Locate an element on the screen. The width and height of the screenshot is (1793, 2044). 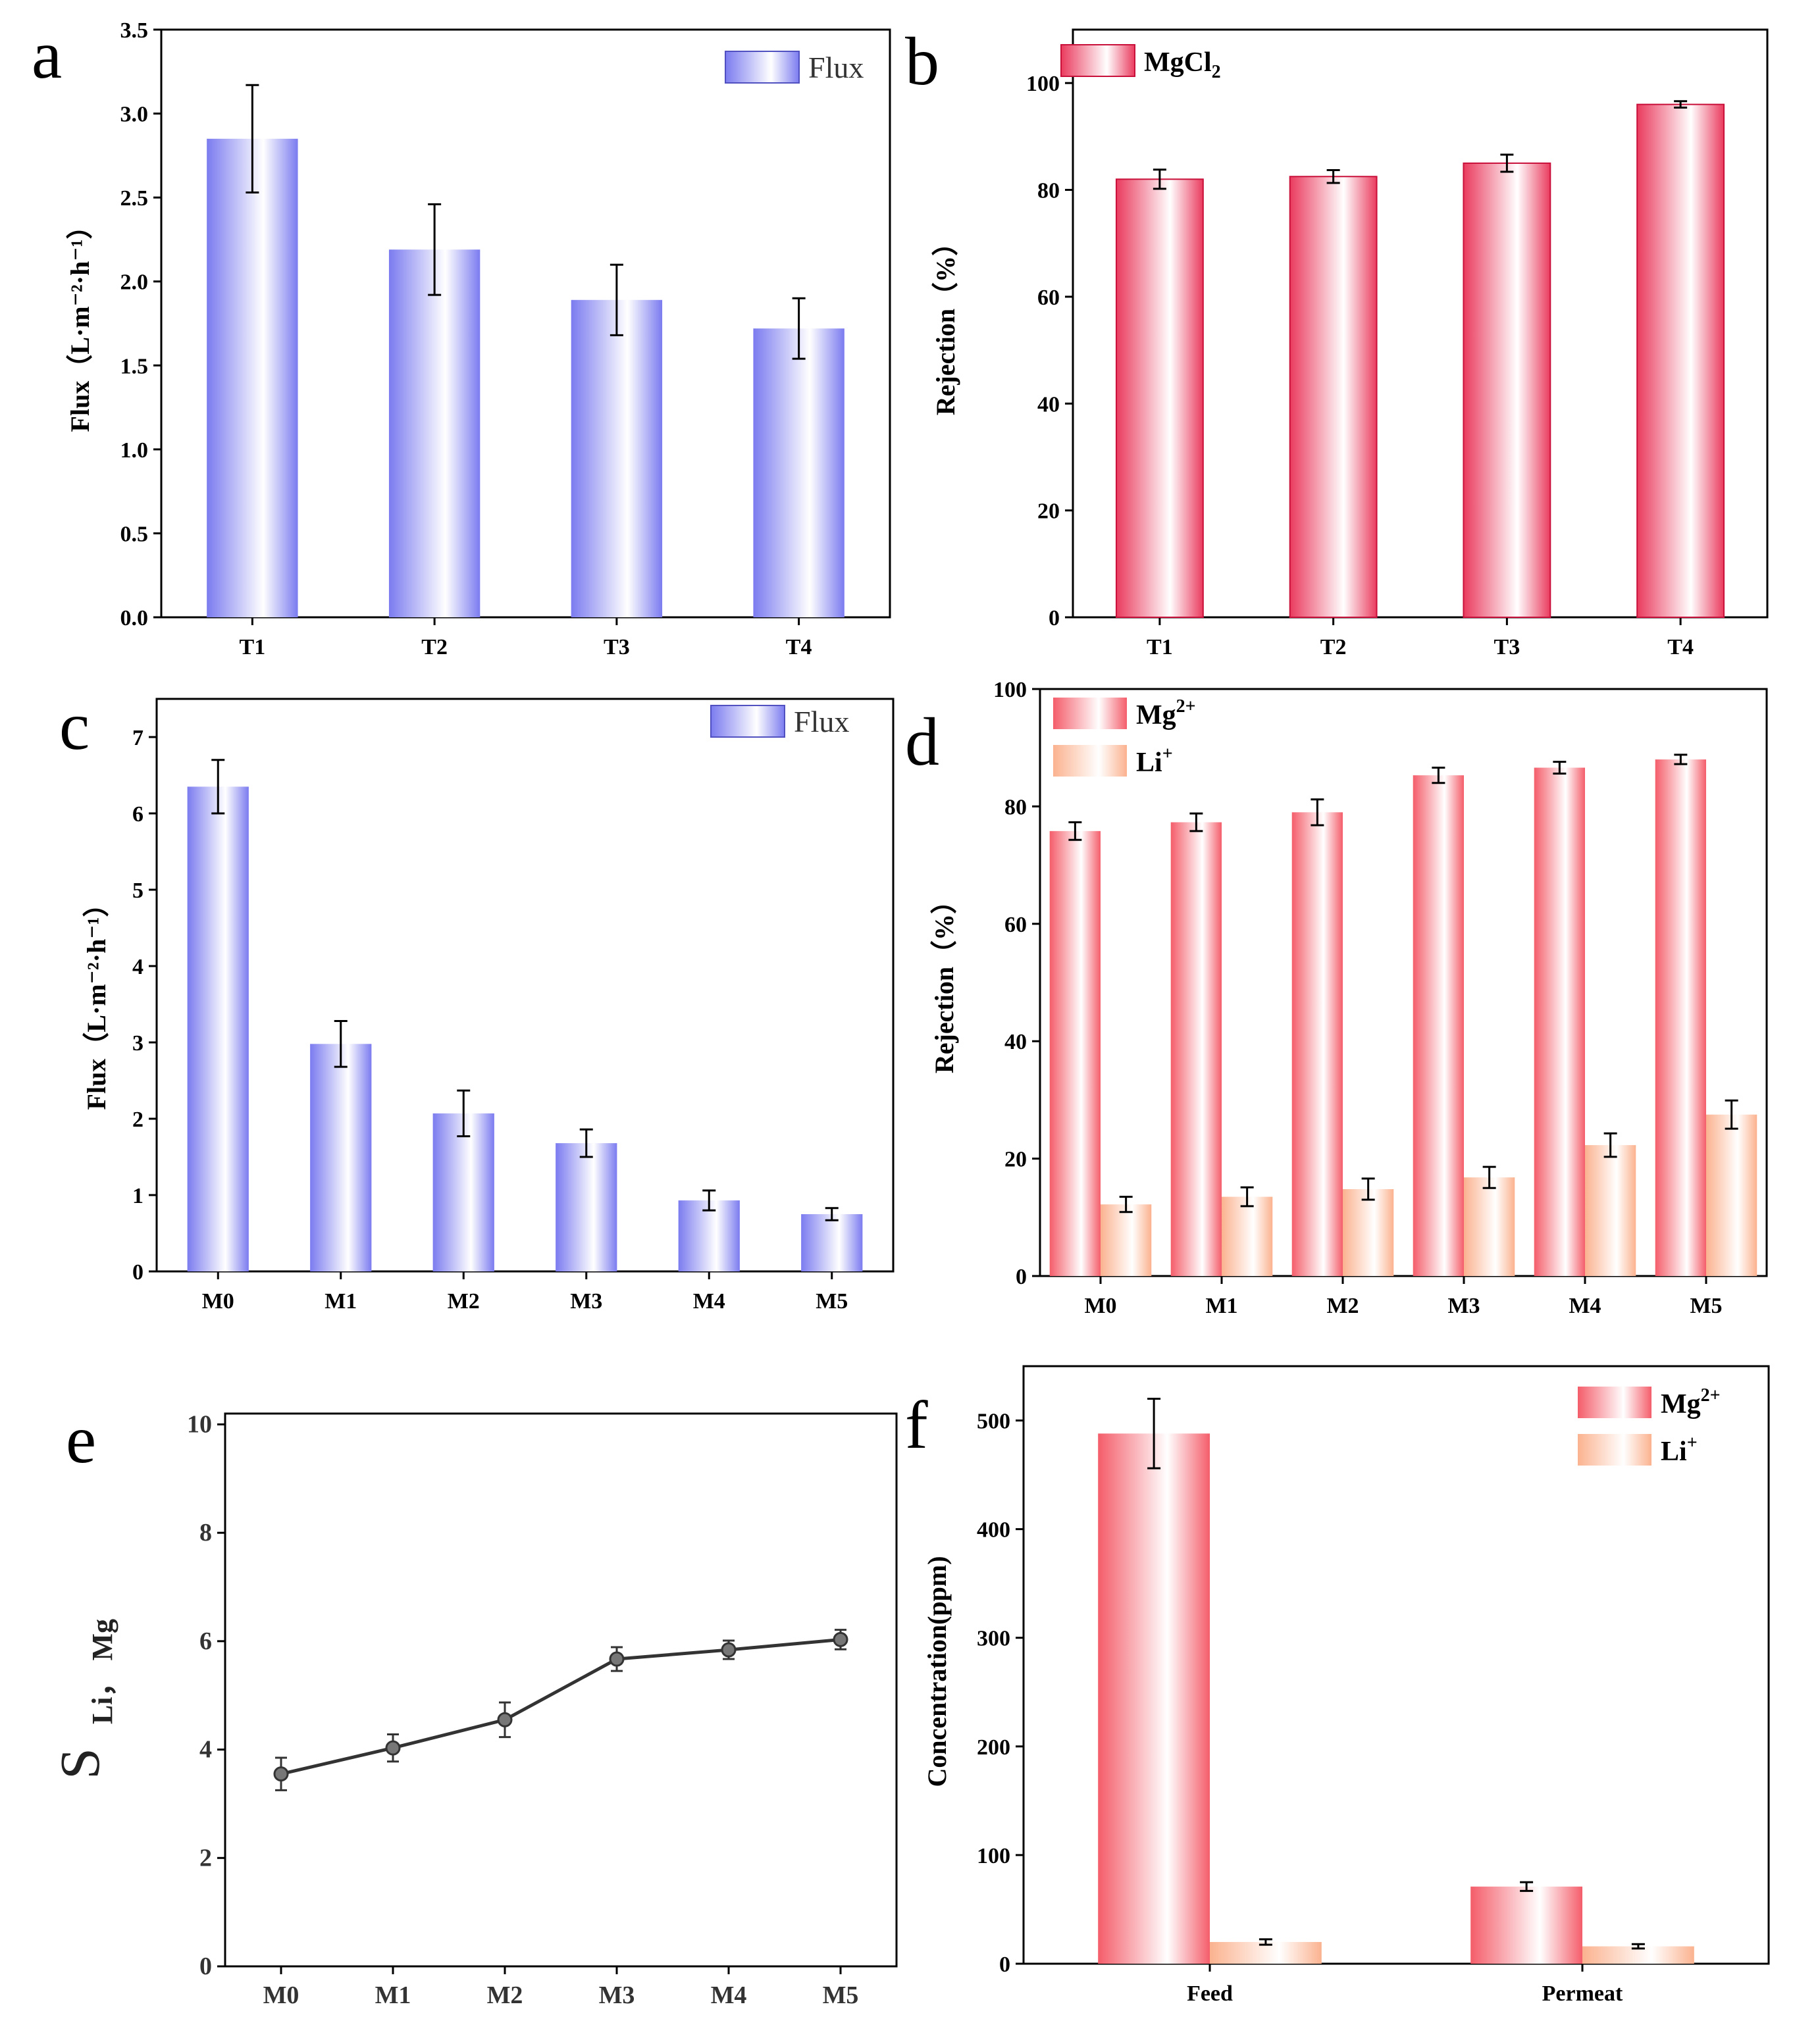
bar-mgcl-t4 is located at coordinates (1680, 360).